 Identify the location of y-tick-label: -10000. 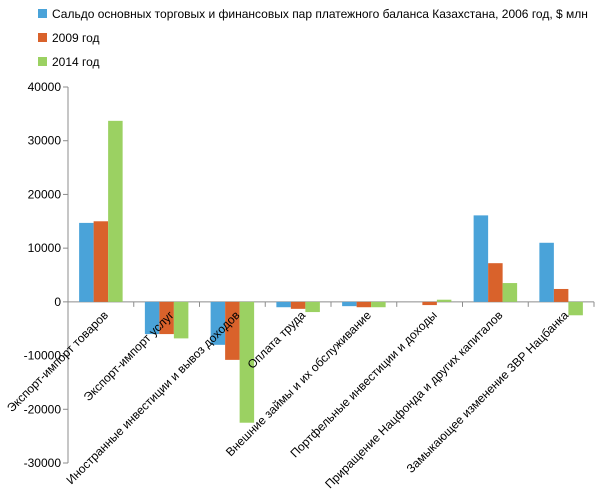
(43, 356).